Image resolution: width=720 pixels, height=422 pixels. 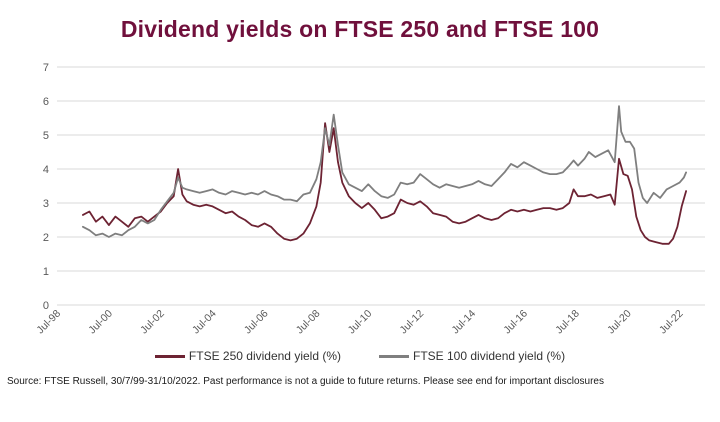 What do you see at coordinates (46, 272) in the screenshot?
I see `y-tick-label: 1` at bounding box center [46, 272].